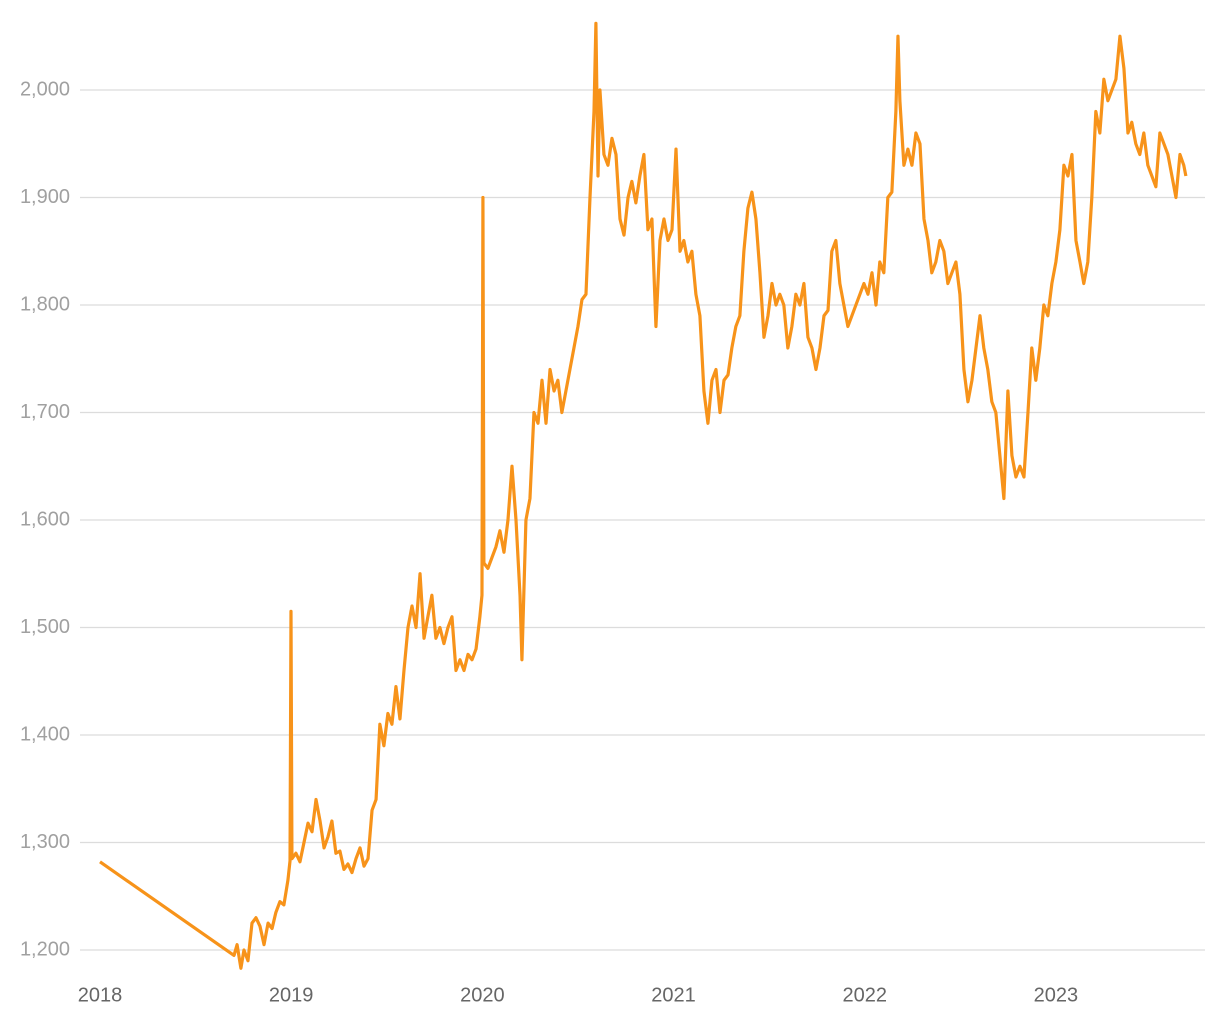  I want to click on y-tick-label: 1,500, so click(45, 627).